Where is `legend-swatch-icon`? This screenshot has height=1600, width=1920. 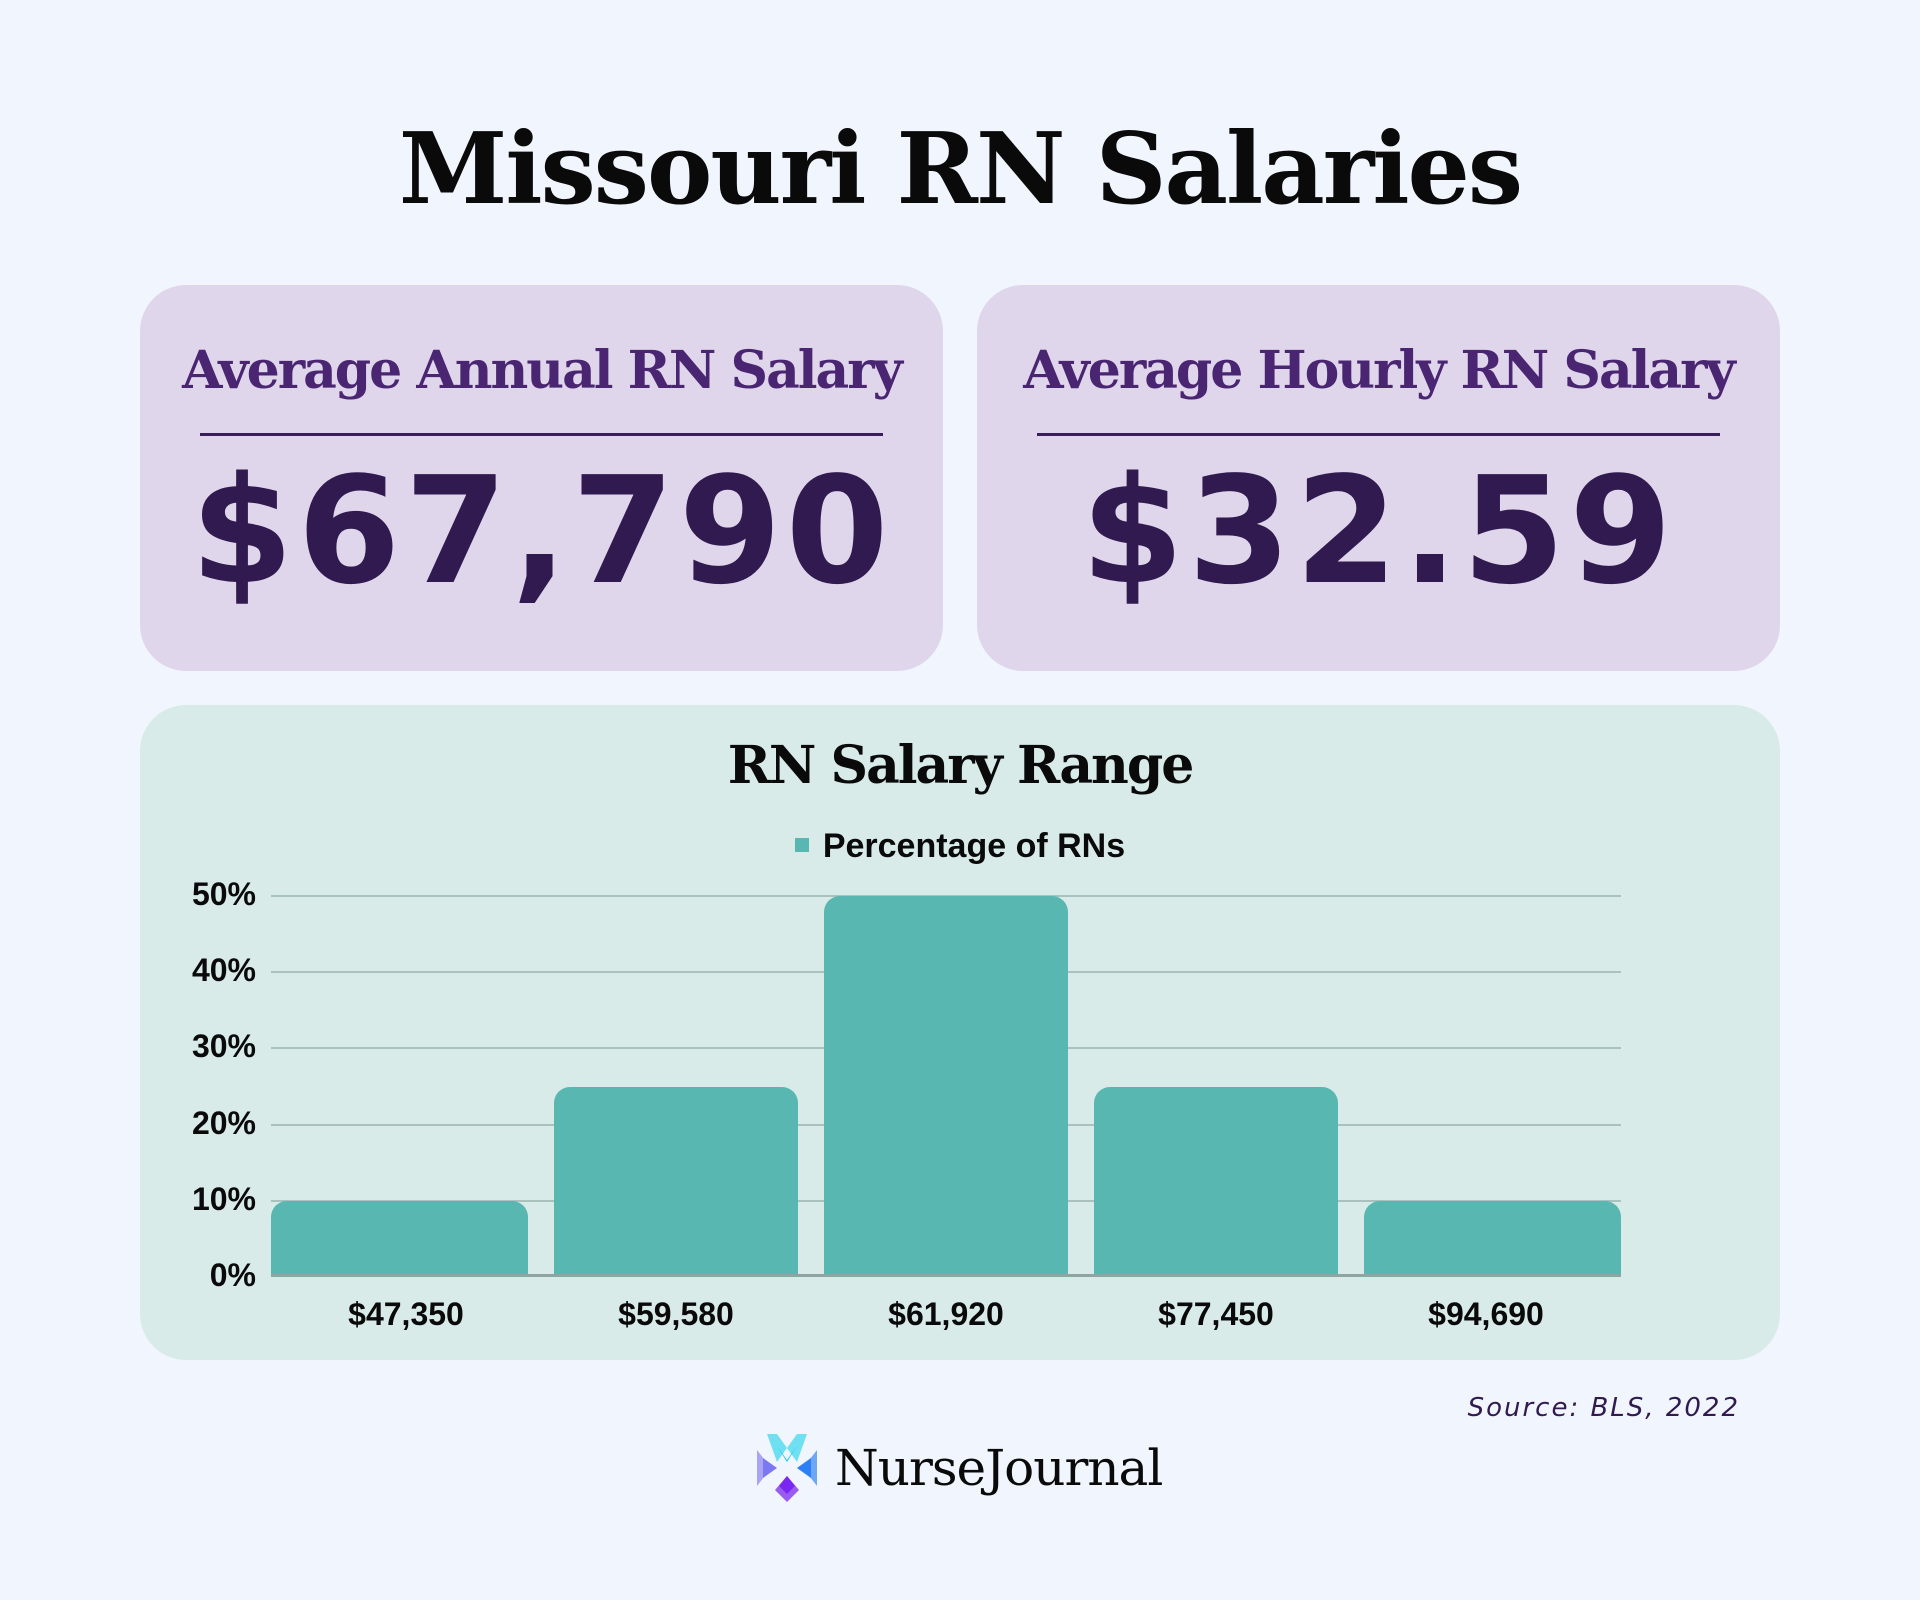 legend-swatch-icon is located at coordinates (801, 845).